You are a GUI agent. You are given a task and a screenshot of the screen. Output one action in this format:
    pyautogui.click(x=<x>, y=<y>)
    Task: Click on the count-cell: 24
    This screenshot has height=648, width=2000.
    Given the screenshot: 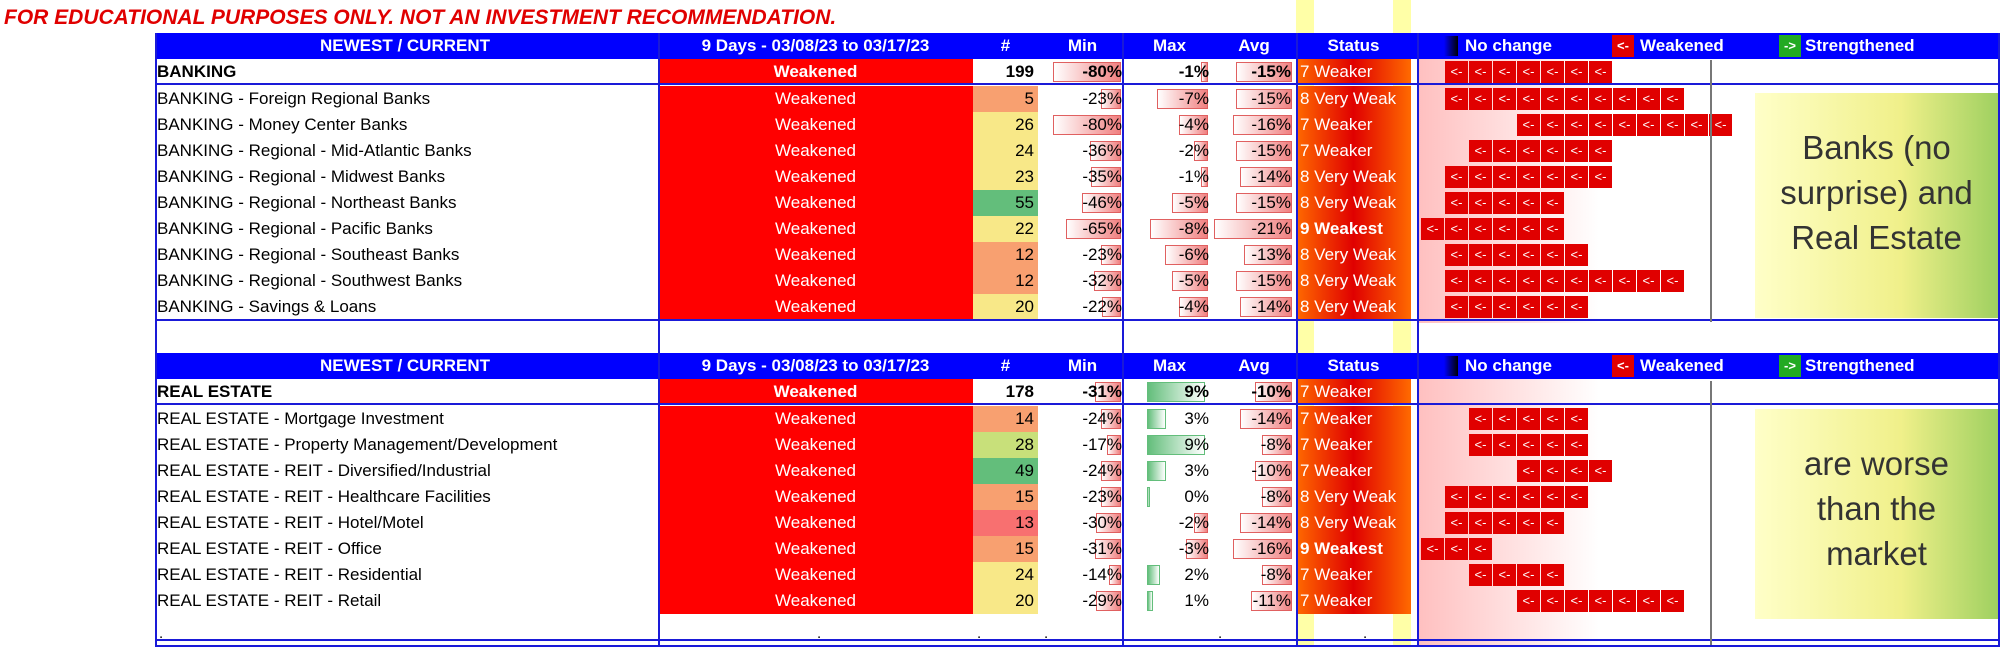 What is the action you would take?
    pyautogui.click(x=1005, y=575)
    